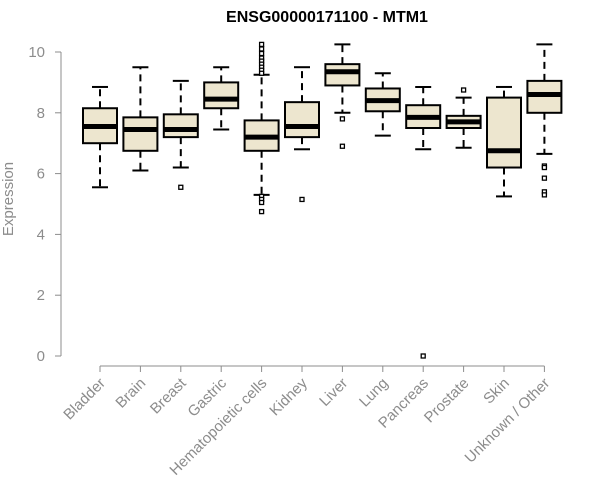 The width and height of the screenshot is (600, 500). I want to click on y-tick-label: 2, so click(41, 295).